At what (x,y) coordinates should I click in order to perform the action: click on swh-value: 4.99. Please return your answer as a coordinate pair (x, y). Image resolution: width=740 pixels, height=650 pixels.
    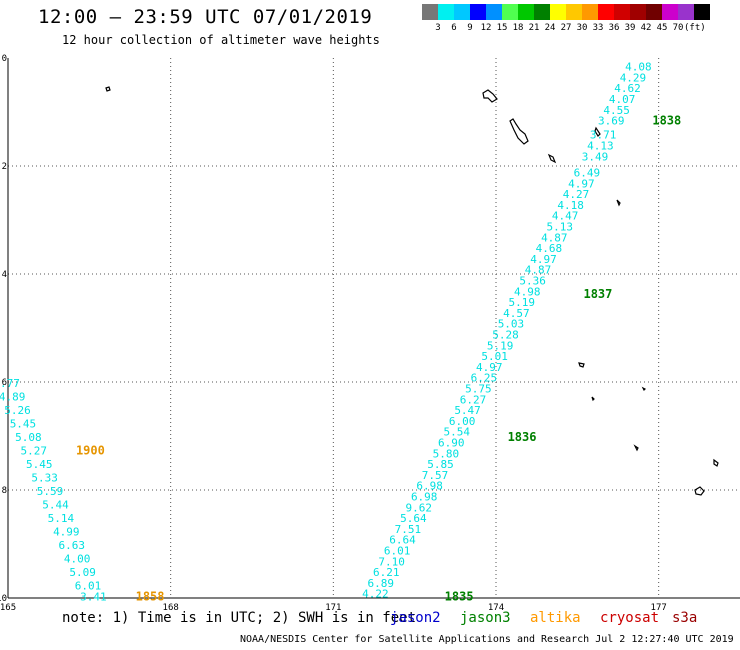
    Looking at the image, I should click on (66, 532).